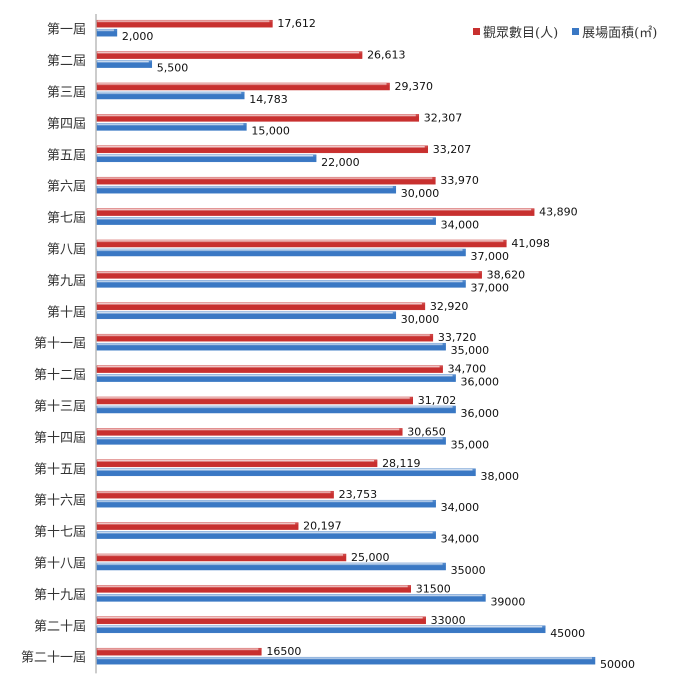 The height and width of the screenshot is (683, 700). What do you see at coordinates (283, 651) in the screenshot?
I see `data-label: 16500` at bounding box center [283, 651].